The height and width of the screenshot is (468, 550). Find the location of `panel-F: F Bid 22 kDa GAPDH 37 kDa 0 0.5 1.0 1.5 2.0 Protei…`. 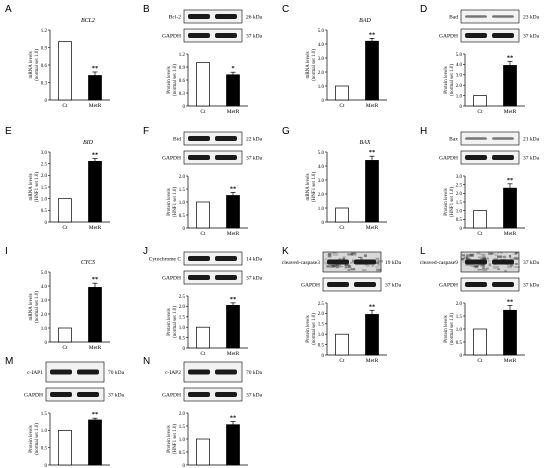

panel-F: F Bid 22 kDa GAPDH 37 kDa 0 0.5 1.0 1.5 2.0 Protei… is located at coordinates (203, 181).